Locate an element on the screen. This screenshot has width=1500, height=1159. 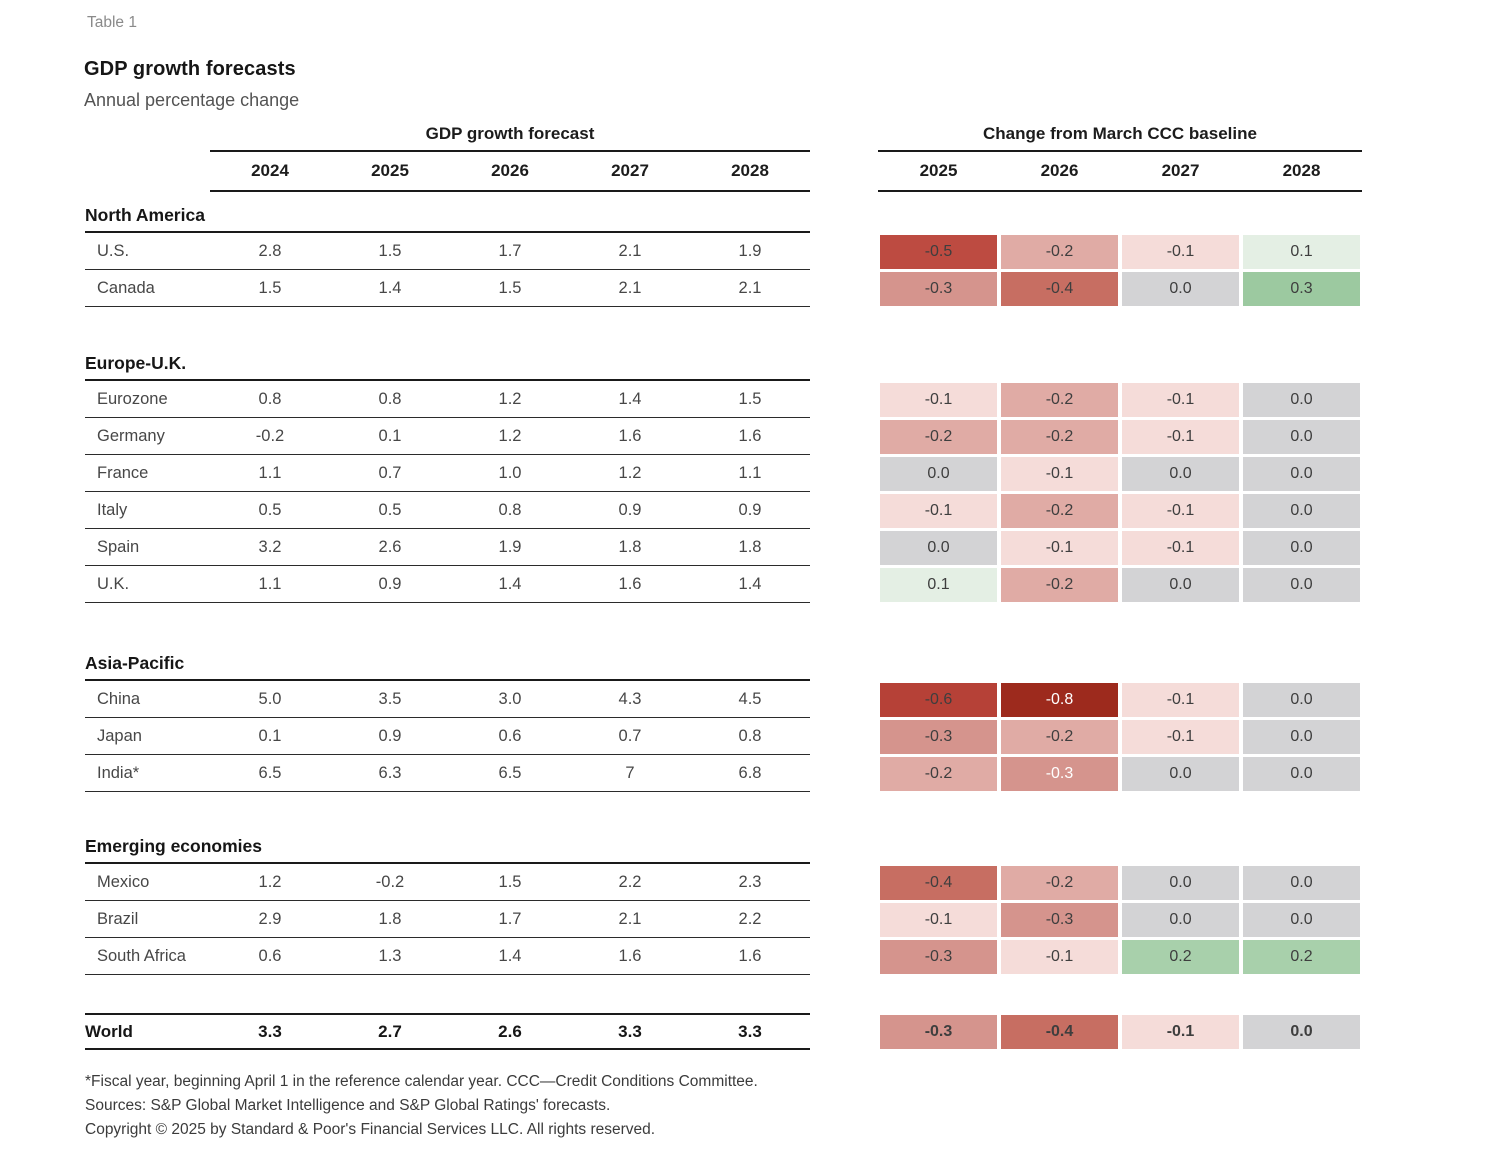
forecast-value: 1.8 is located at coordinates (750, 546).